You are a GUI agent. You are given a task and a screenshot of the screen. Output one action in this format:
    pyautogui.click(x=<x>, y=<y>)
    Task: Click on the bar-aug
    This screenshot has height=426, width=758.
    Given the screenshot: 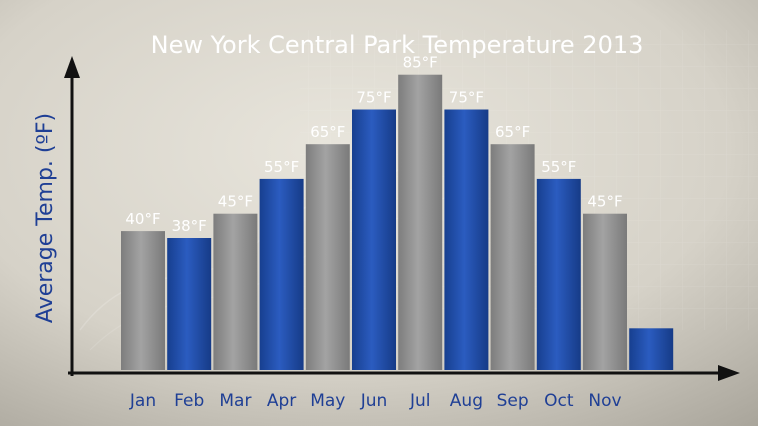 What is the action you would take?
    pyautogui.click(x=466, y=239)
    